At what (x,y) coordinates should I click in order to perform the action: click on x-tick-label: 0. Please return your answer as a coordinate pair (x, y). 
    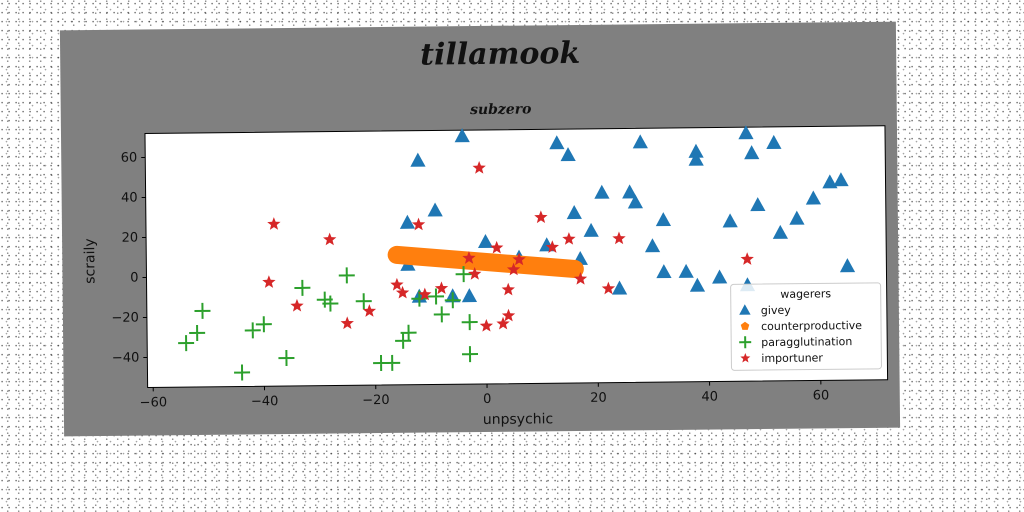
    Looking at the image, I should click on (487, 399).